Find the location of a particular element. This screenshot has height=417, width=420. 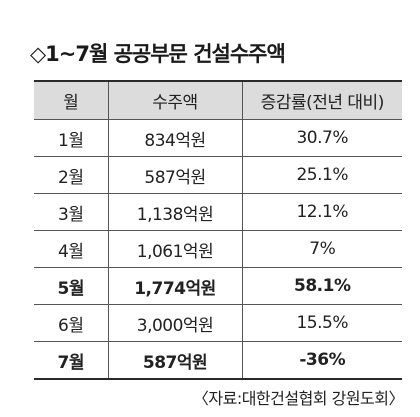

table-header: 월 수주액 증감률(전년 대비) is located at coordinates (218, 100).